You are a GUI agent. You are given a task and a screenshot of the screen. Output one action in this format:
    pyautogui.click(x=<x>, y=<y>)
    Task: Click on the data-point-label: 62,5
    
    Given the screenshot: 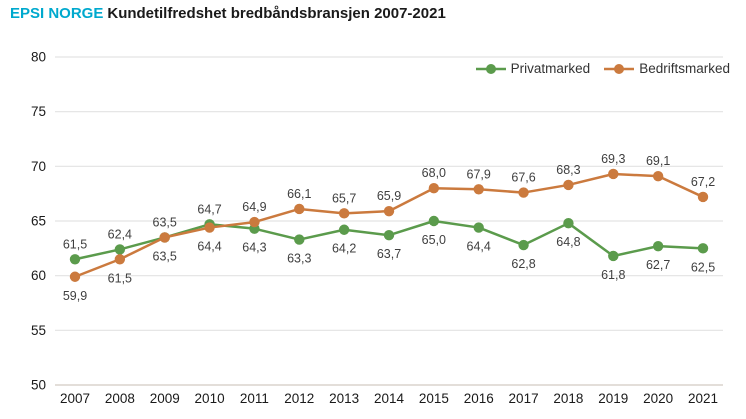 What is the action you would take?
    pyautogui.click(x=703, y=267)
    